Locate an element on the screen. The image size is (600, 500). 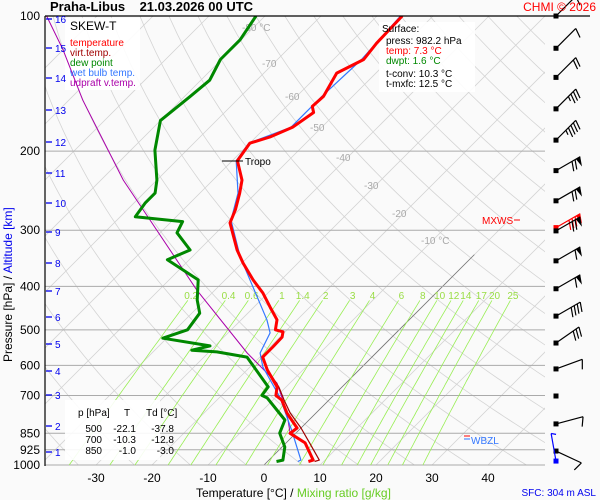
table-cell: -1.0 is located at coordinates (128, 451).